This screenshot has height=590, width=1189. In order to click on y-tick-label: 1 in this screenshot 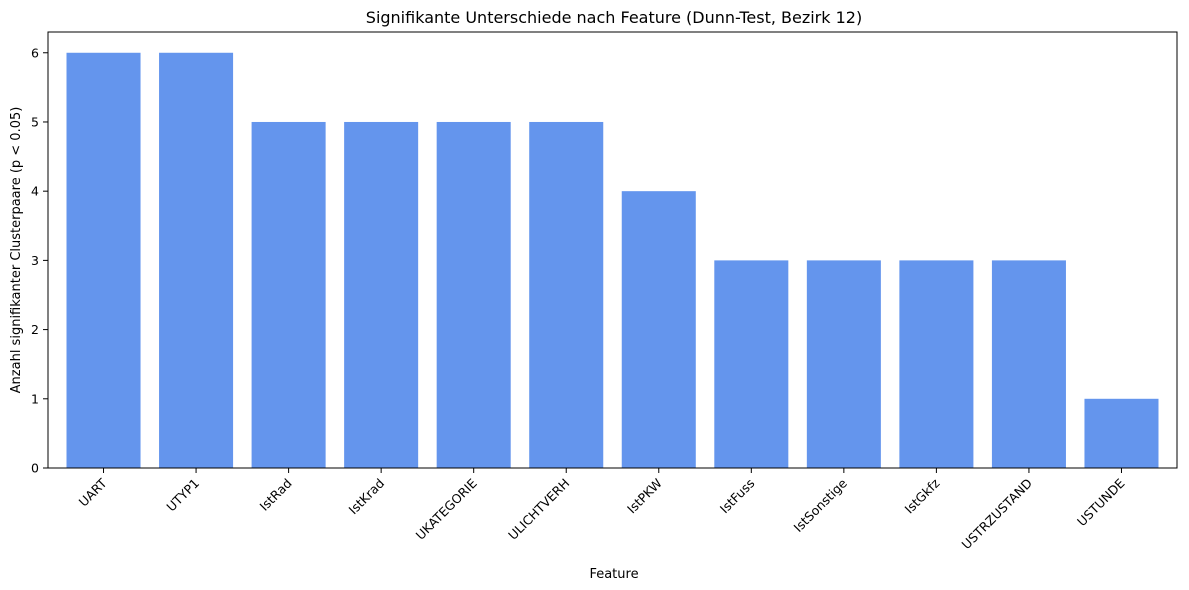, I will do `click(35, 398)`.